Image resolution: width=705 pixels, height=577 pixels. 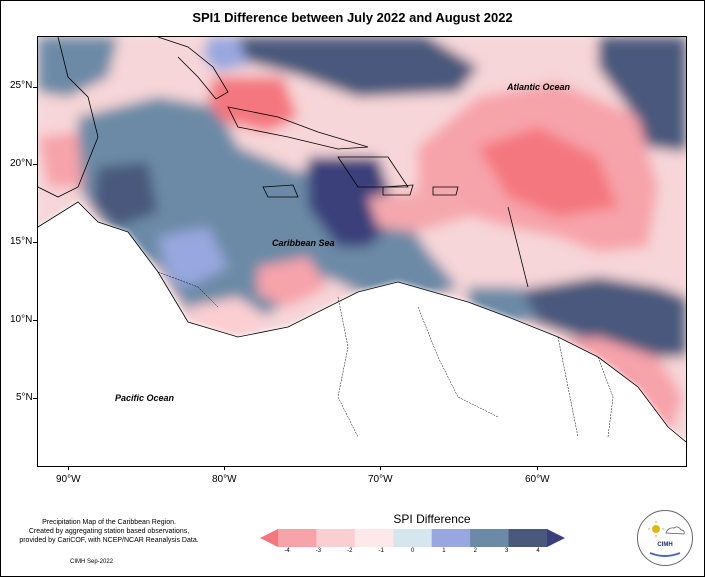 I want to click on legend-tick-label: 2, so click(x=475, y=551).